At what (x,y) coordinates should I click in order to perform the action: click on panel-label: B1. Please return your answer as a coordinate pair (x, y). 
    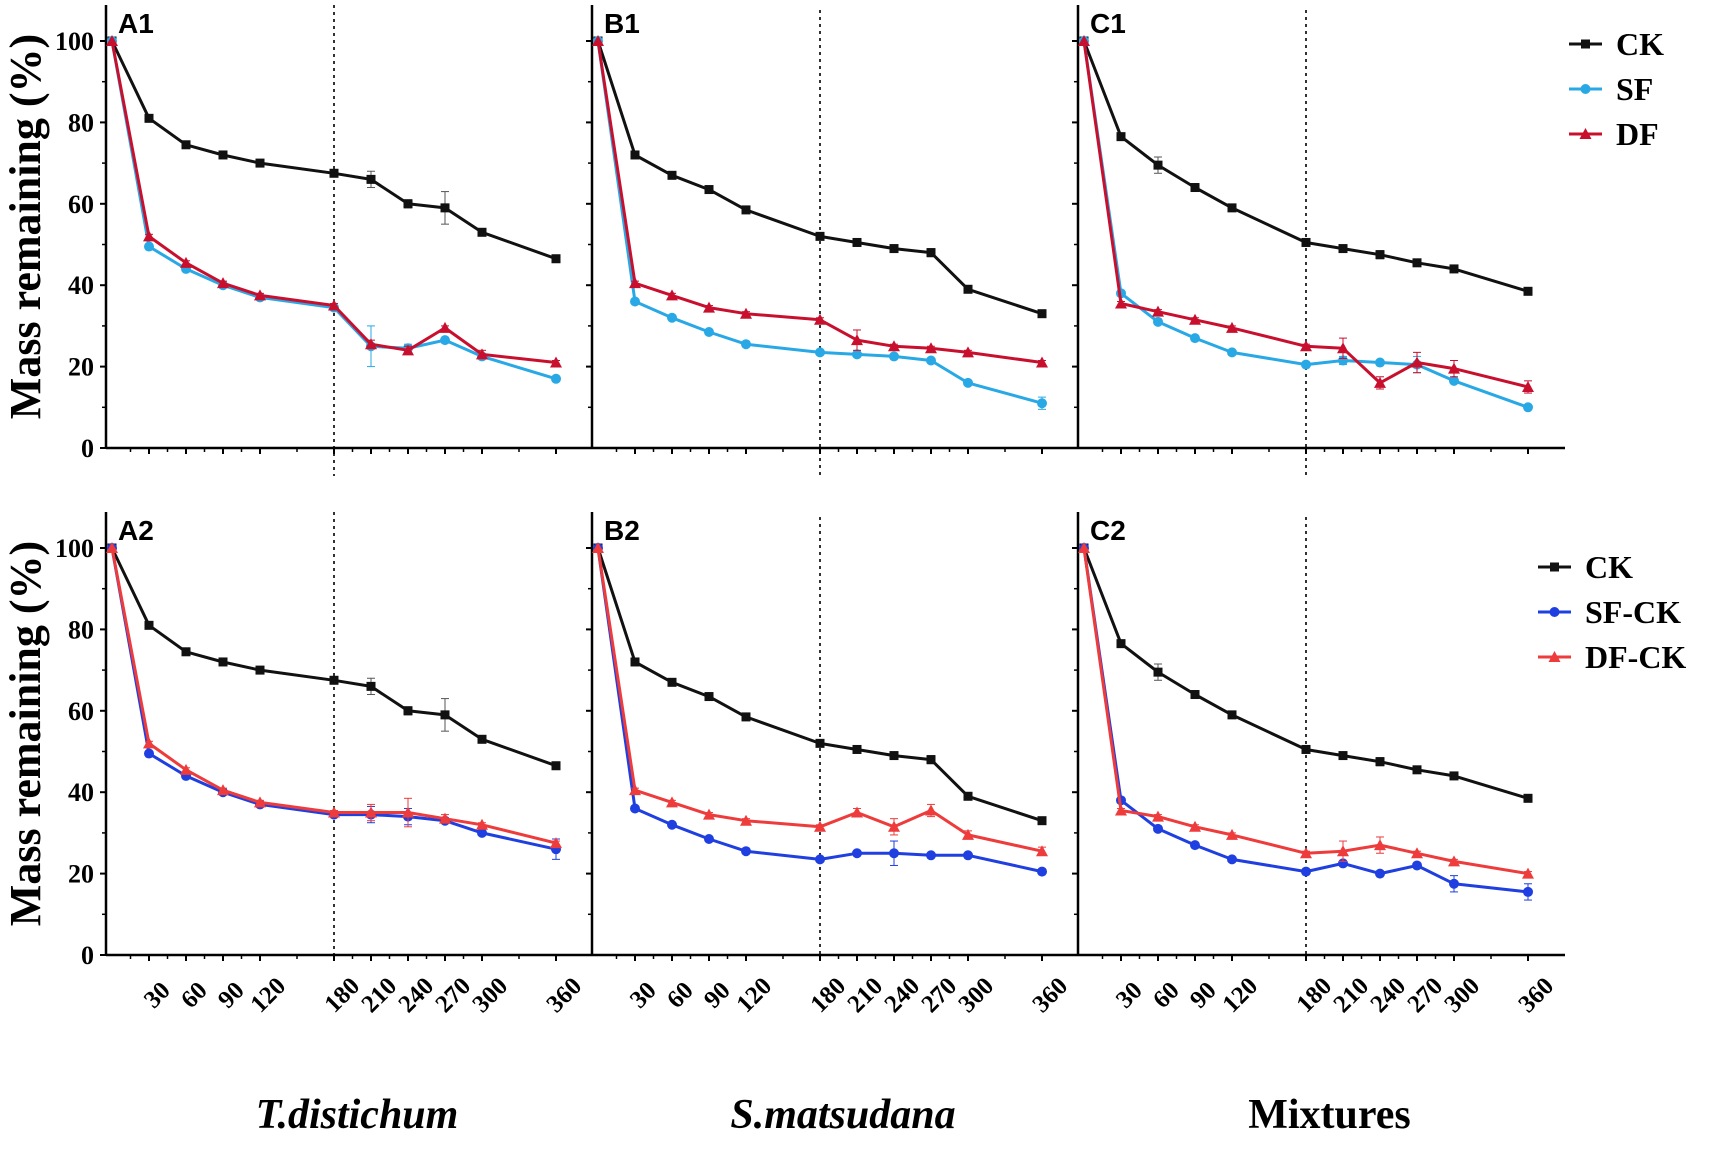
    Looking at the image, I should click on (622, 23).